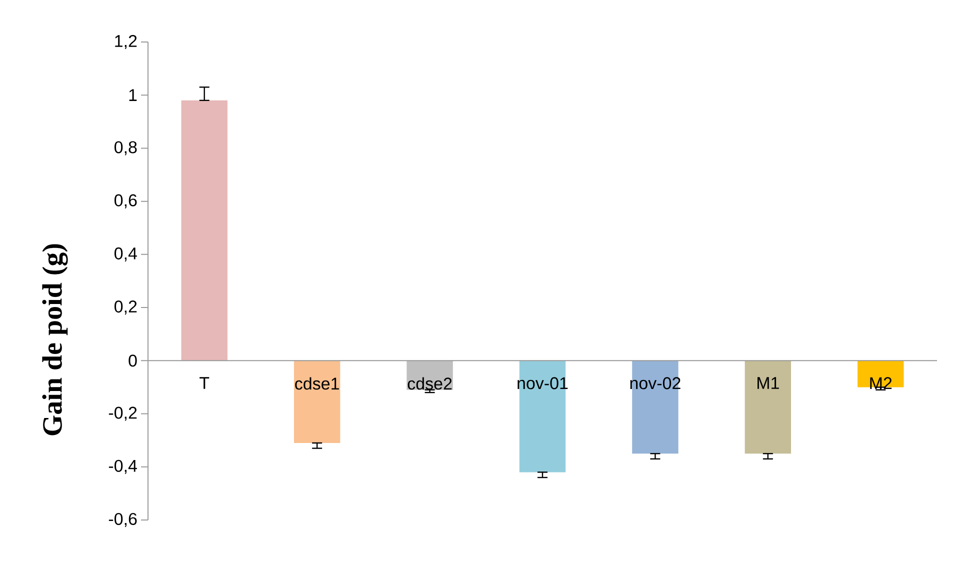 This screenshot has height=581, width=956. I want to click on x-tick-label: T, so click(205, 383).